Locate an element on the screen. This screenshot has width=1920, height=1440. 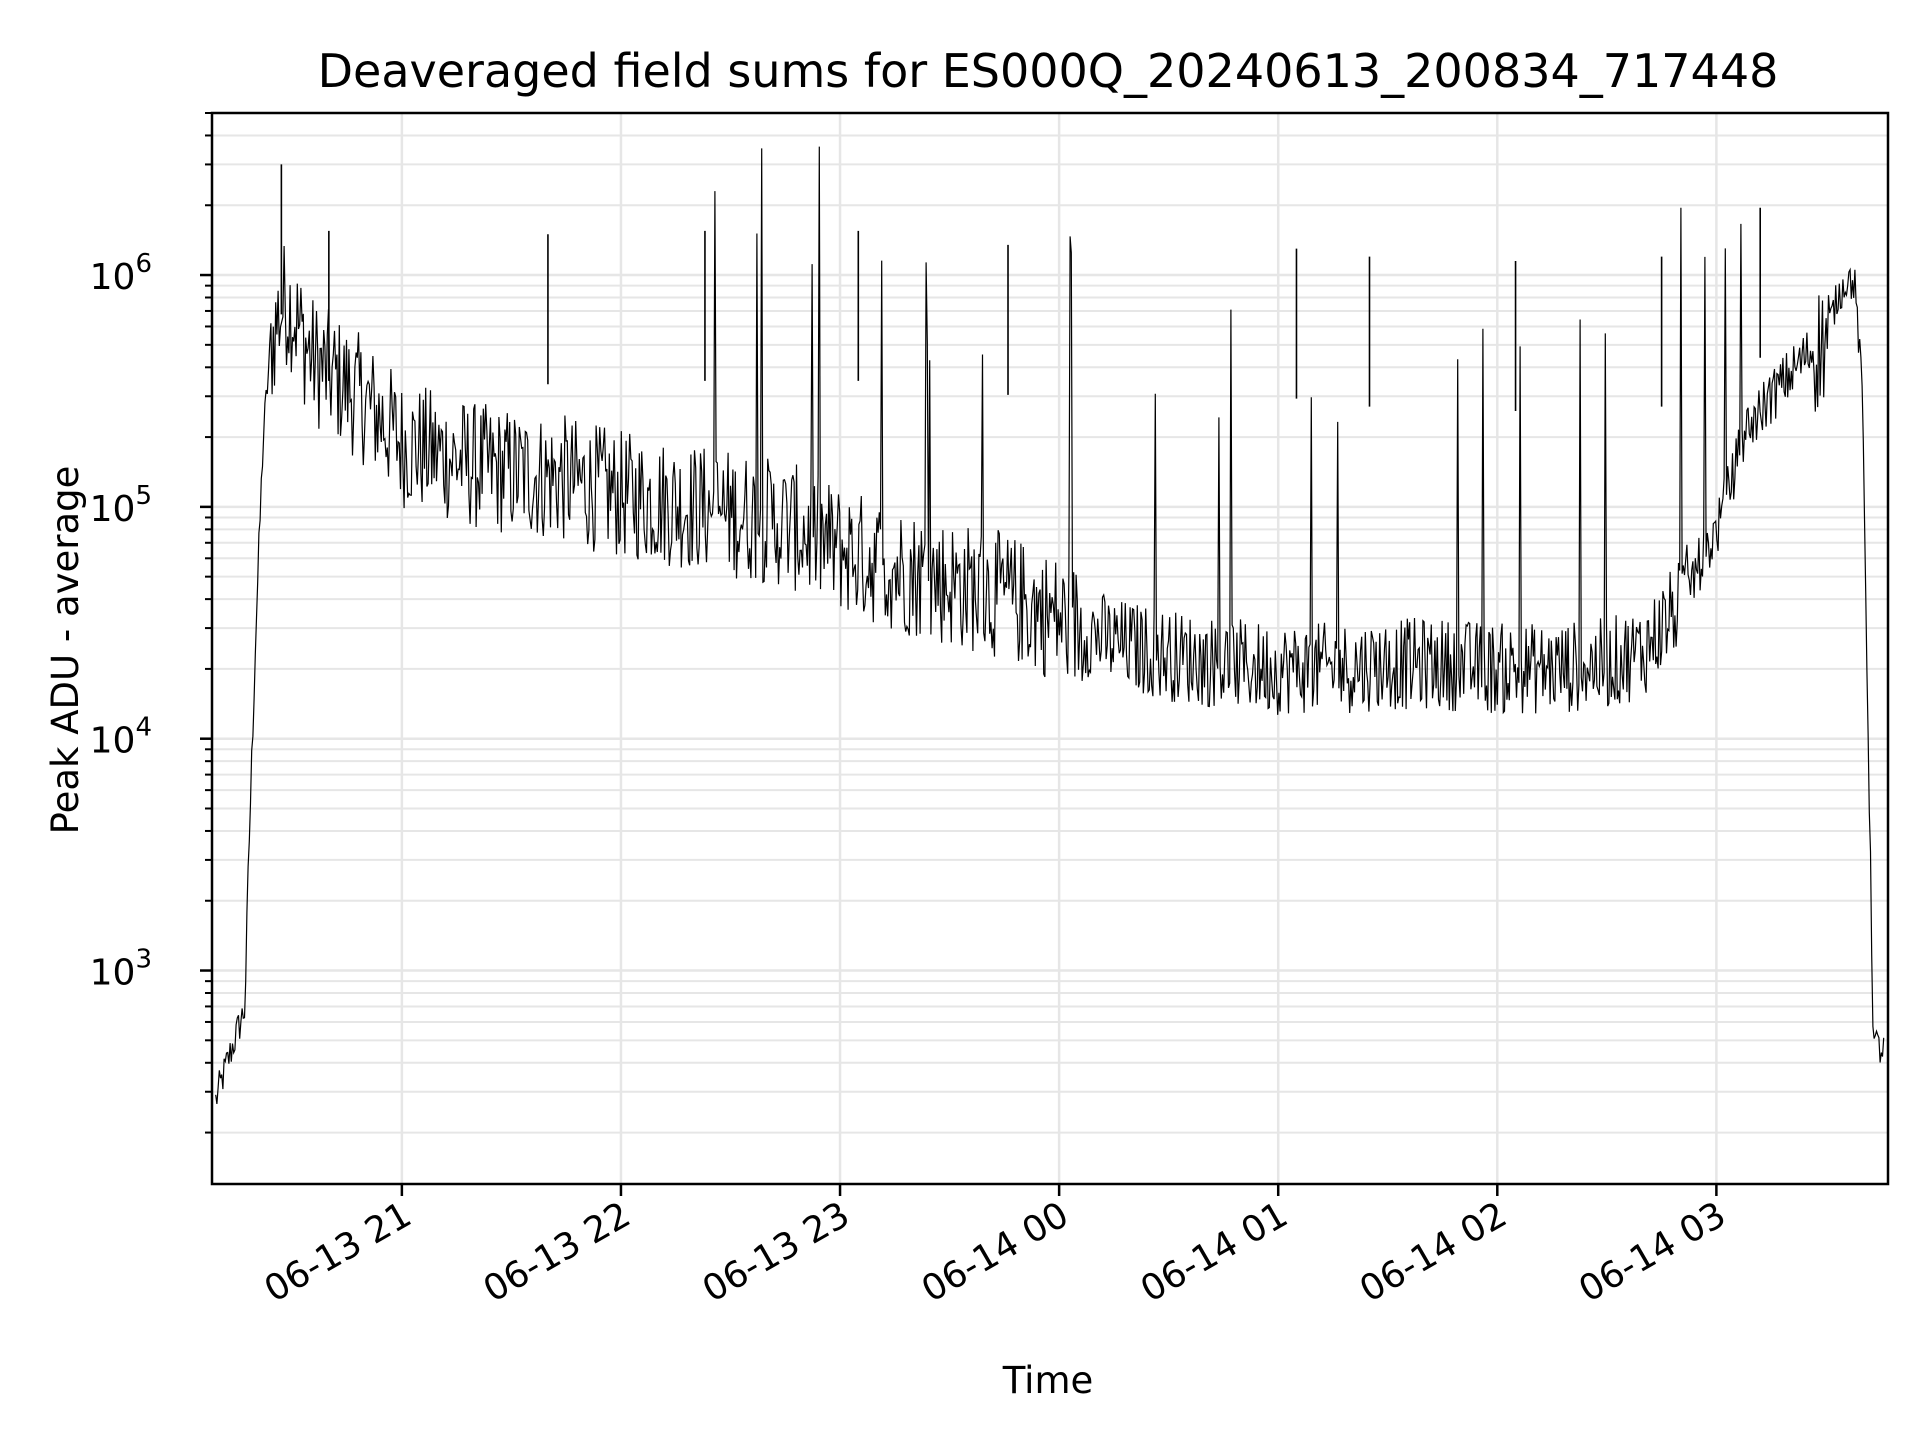
x-tick-label: 06-14 02 is located at coordinates (1433, 1252).